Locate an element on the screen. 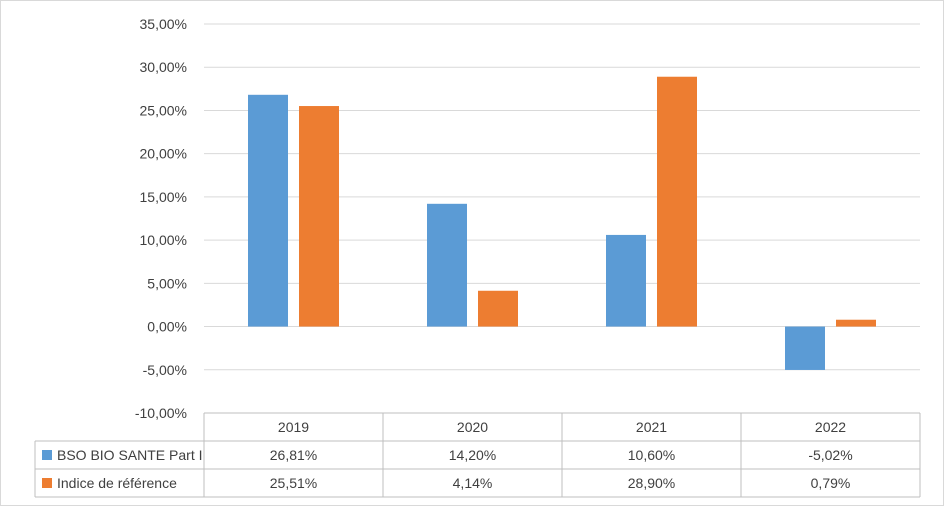  y-tick-label: -5,00% is located at coordinates (165, 370).